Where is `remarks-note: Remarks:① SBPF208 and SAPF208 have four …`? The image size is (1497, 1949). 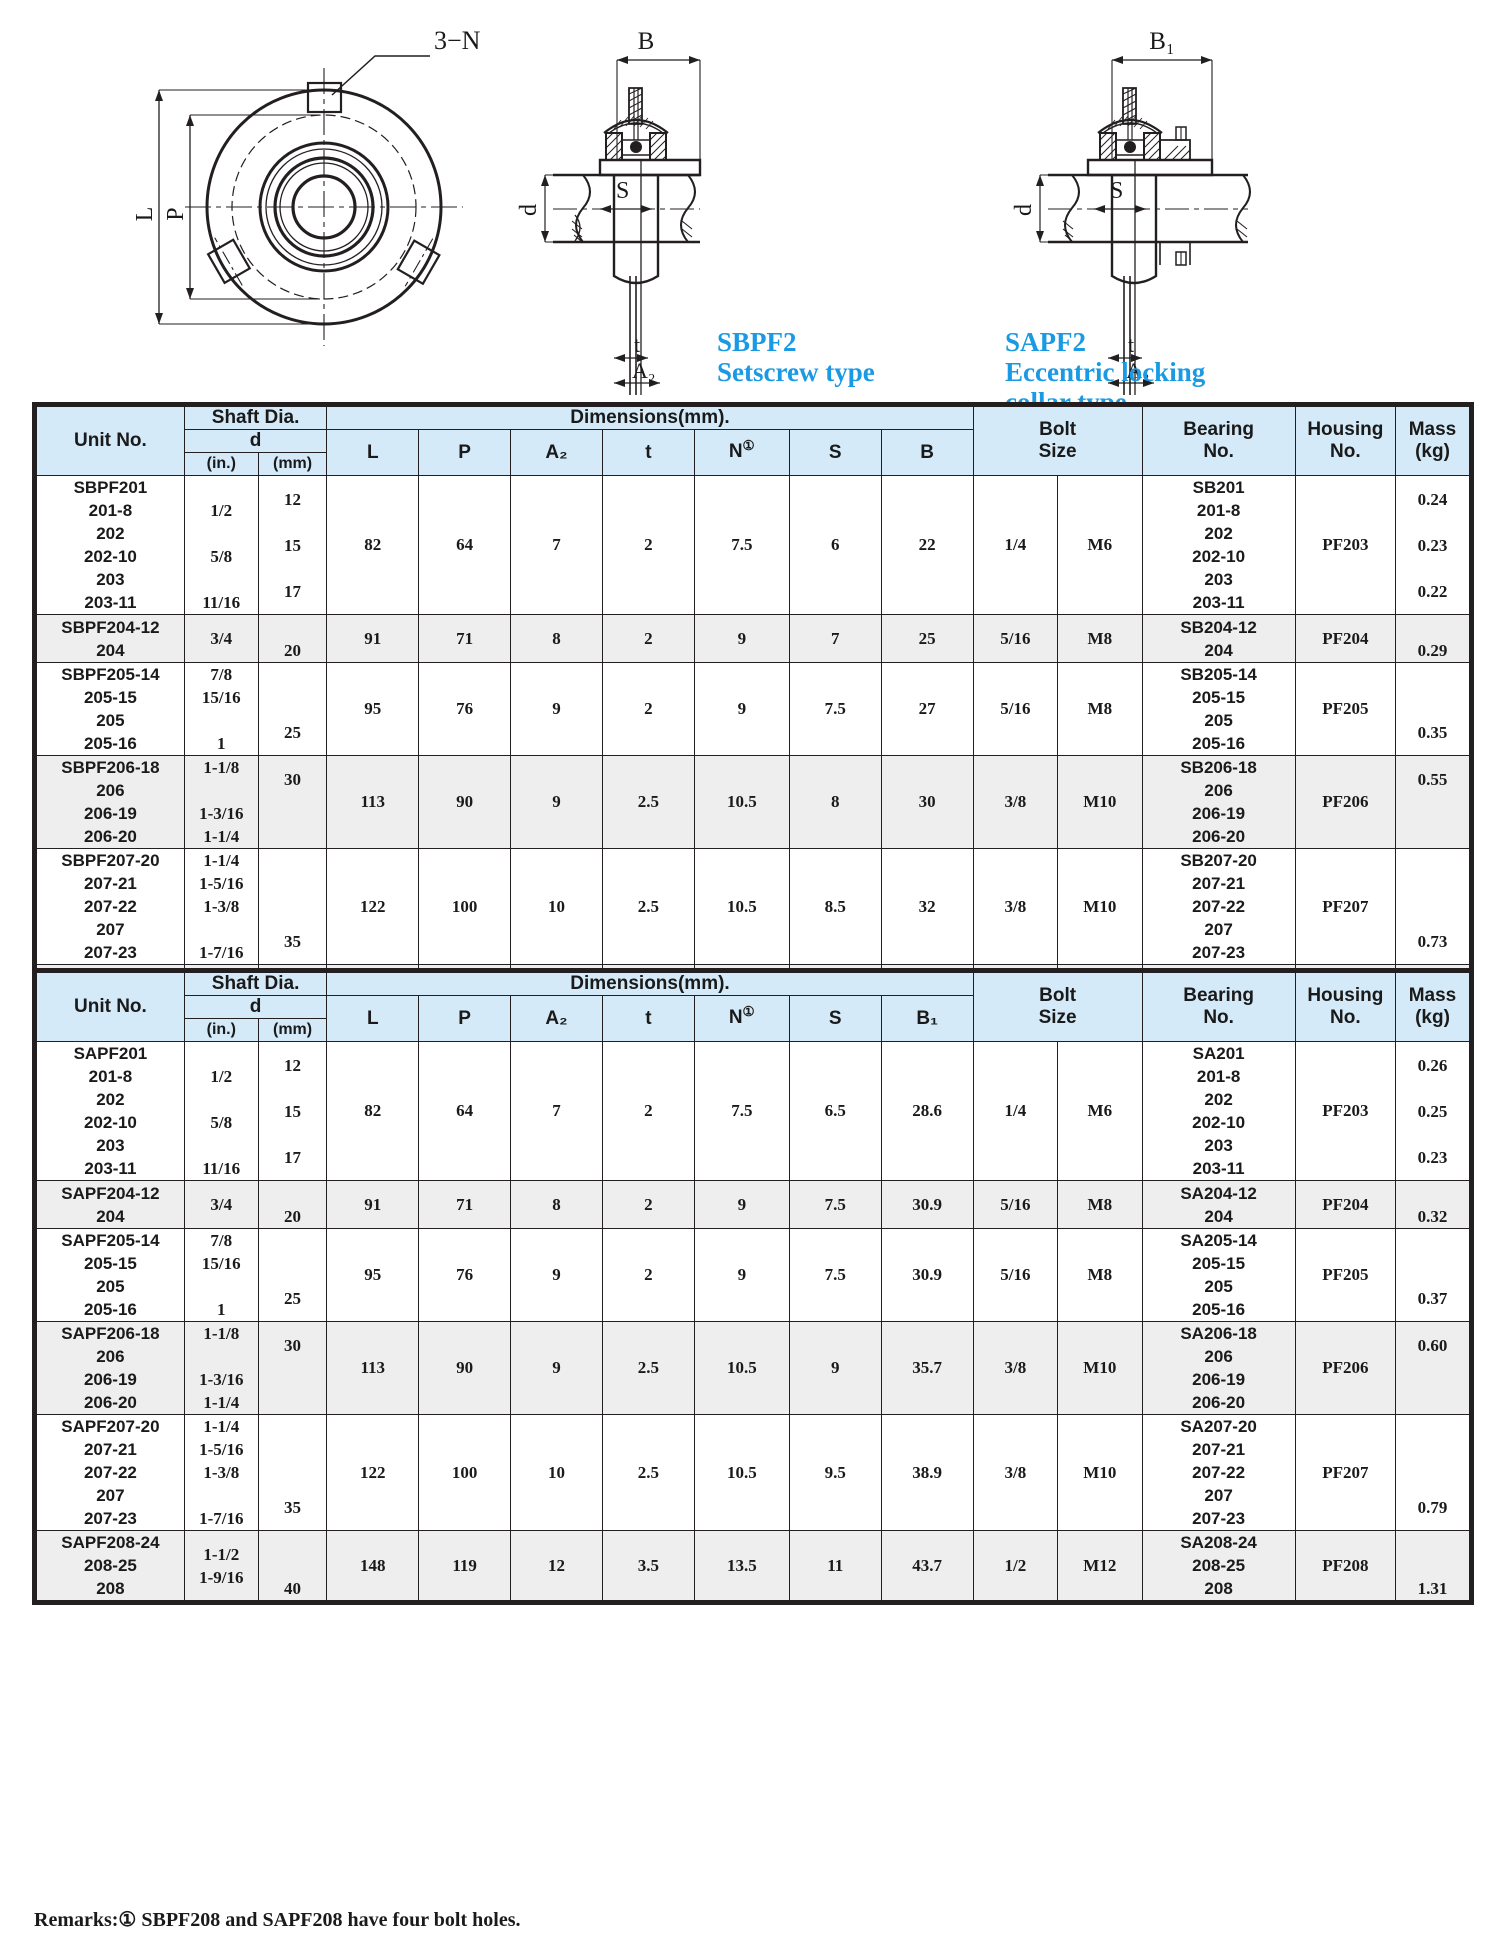 remarks-note: Remarks:① SBPF208 and SAPF208 have four … is located at coordinates (277, 1920).